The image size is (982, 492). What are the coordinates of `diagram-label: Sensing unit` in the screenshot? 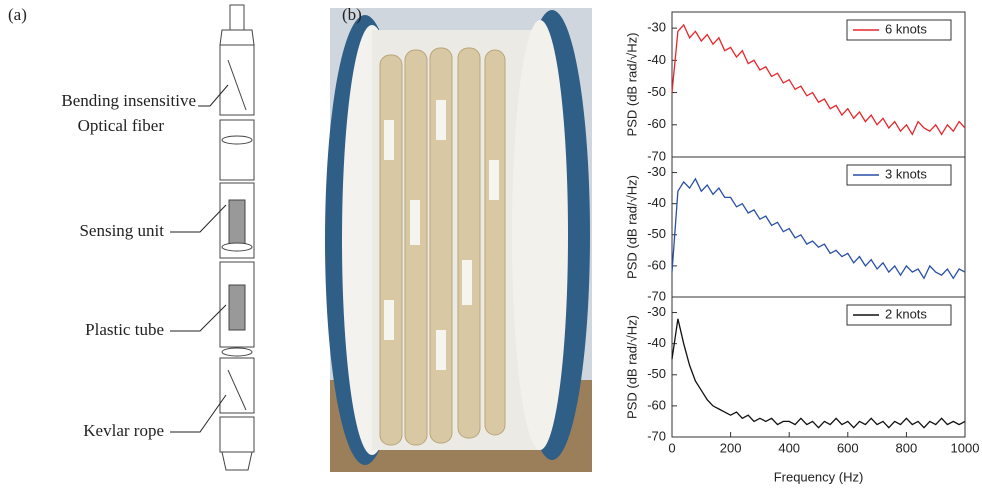 It's located at (121, 230).